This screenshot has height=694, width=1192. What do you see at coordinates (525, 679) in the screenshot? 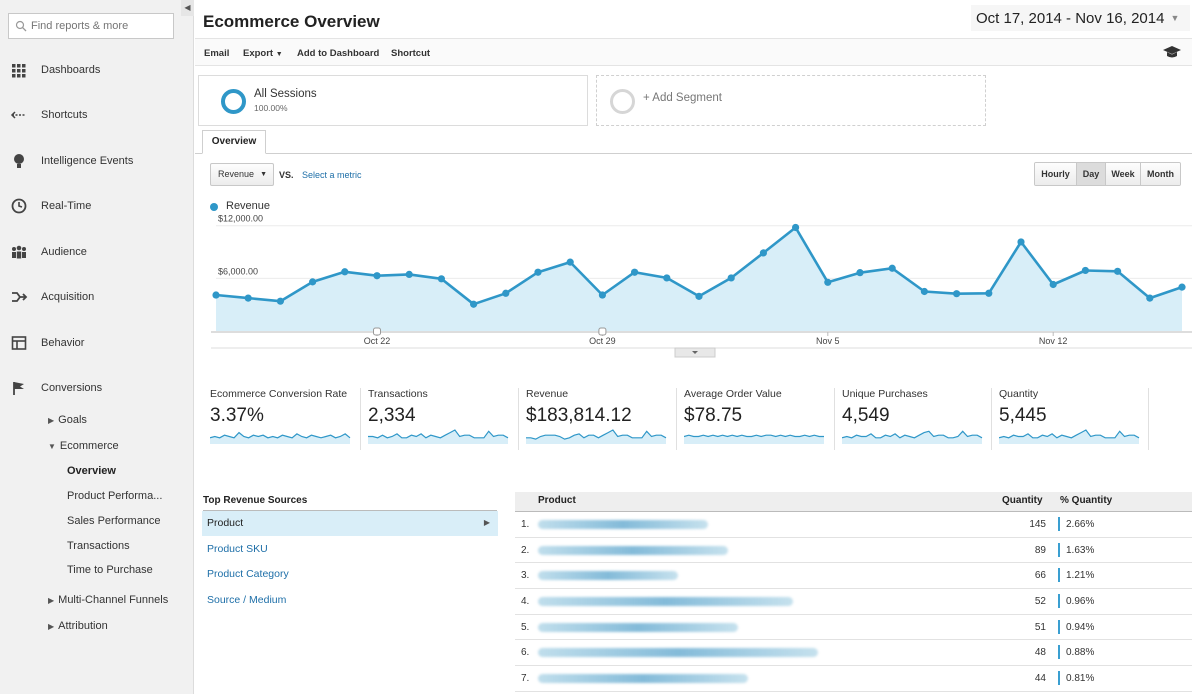
I see `row-rank: 7.` at bounding box center [525, 679].